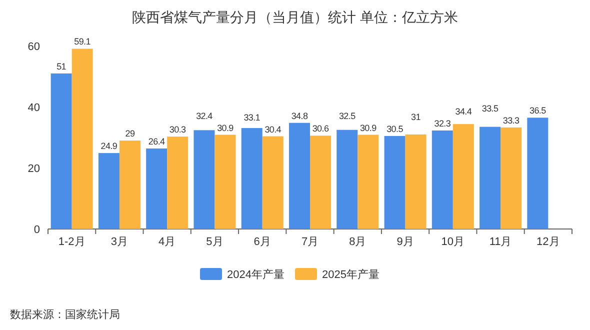  What do you see at coordinates (34, 47) in the screenshot?
I see `y-tick-label: 60` at bounding box center [34, 47].